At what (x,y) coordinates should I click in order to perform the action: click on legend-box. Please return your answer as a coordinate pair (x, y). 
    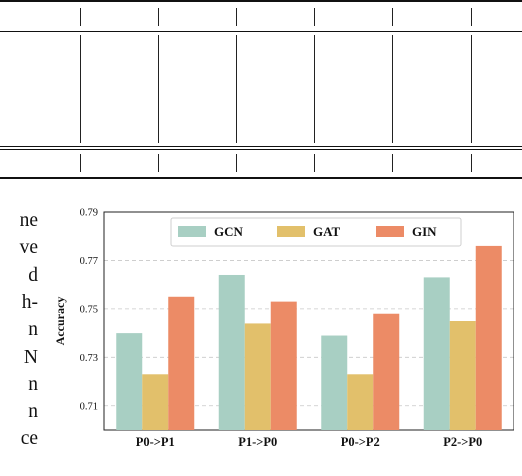
    Looking at the image, I should click on (316, 232).